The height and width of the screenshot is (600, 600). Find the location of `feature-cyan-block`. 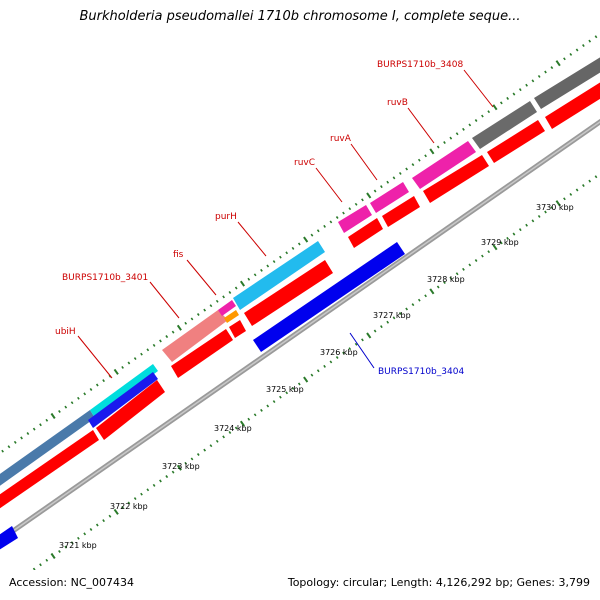

feature-cyan-block is located at coordinates (124, 391).